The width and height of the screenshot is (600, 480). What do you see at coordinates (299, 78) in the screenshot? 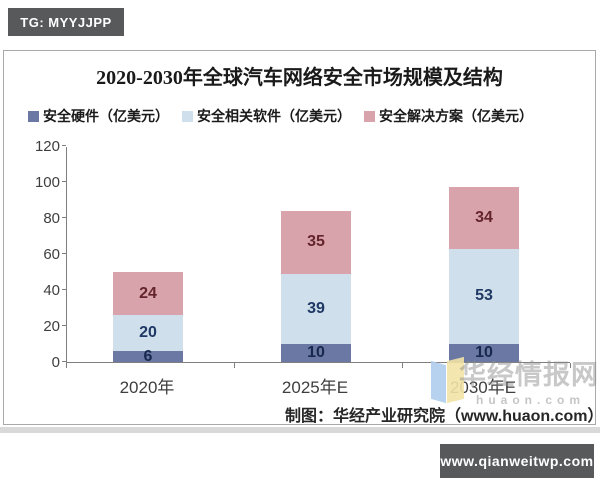
I see `chart-title: 2020-2030年全球汽车网络安全市场规模及结构` at bounding box center [299, 78].